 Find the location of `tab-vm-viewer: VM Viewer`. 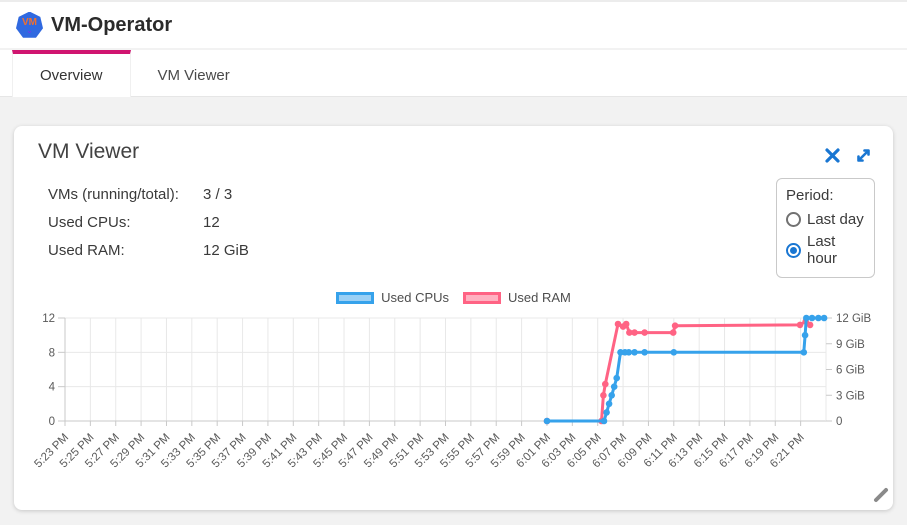

tab-vm-viewer: VM Viewer is located at coordinates (194, 73).